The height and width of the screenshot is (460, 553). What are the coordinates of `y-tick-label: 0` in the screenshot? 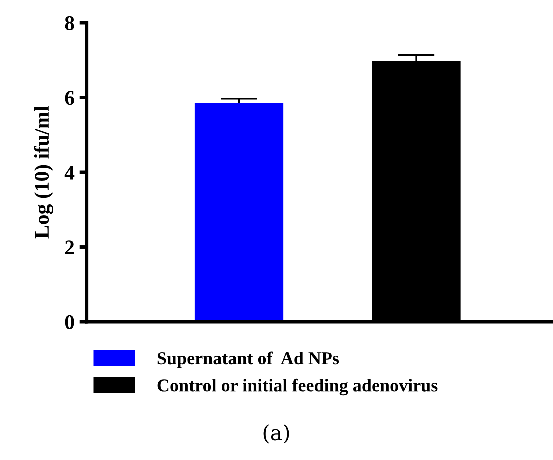 It's located at (69, 322).